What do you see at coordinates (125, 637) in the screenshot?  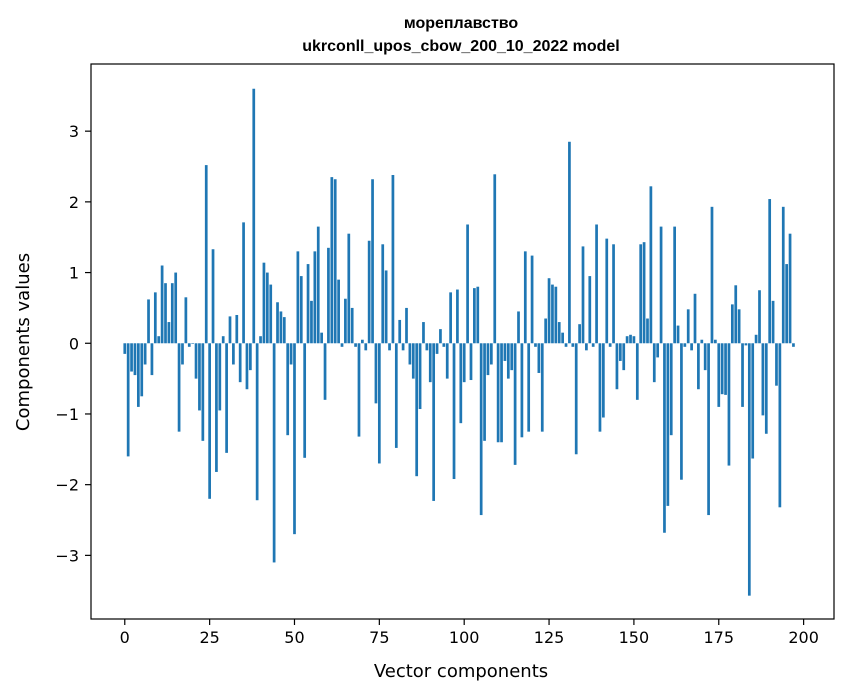 I see `x-tick-label: 0` at bounding box center [125, 637].